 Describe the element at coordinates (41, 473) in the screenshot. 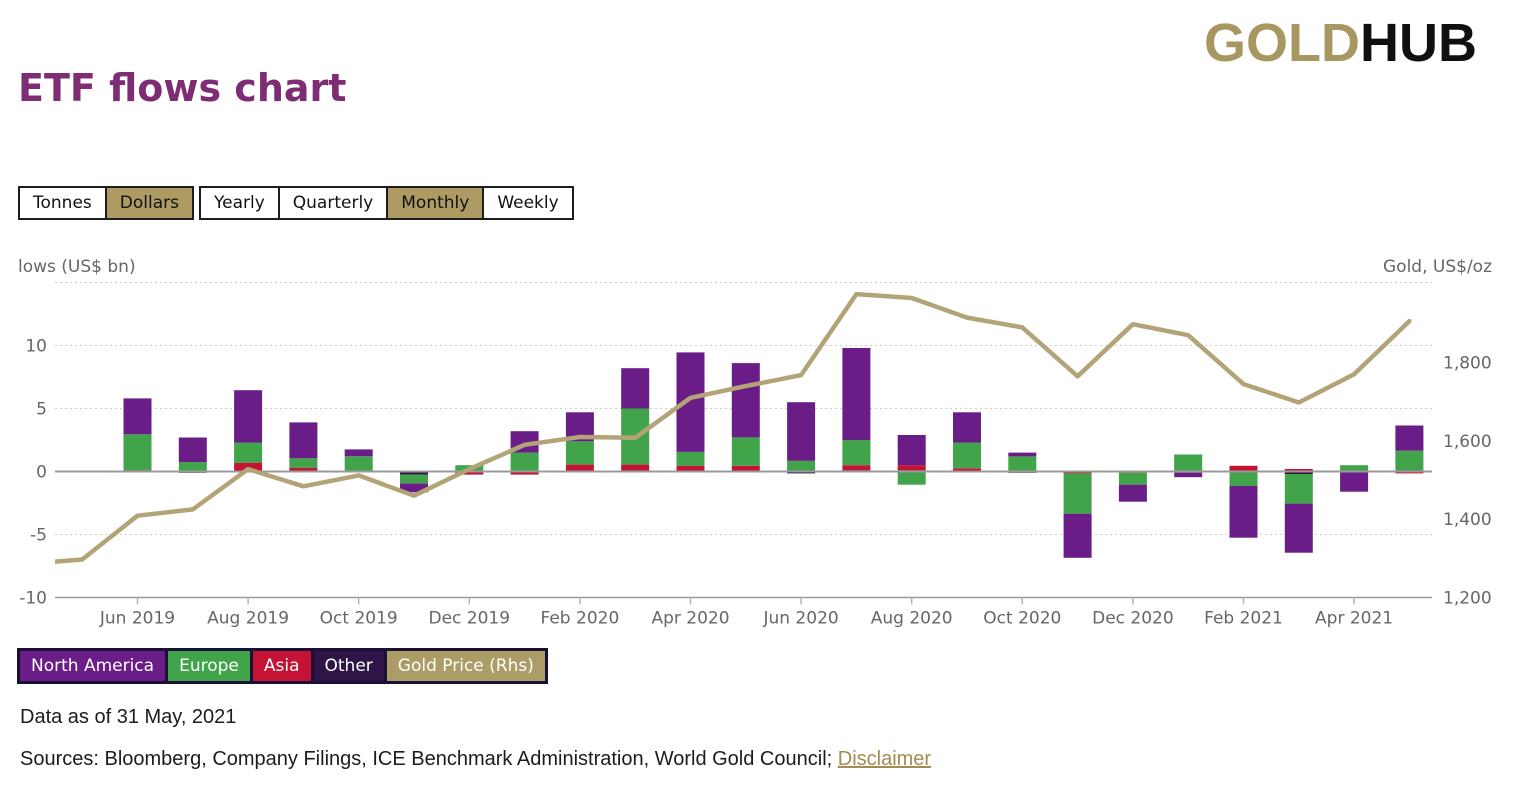

I see `left-tick-label: 0` at that location.